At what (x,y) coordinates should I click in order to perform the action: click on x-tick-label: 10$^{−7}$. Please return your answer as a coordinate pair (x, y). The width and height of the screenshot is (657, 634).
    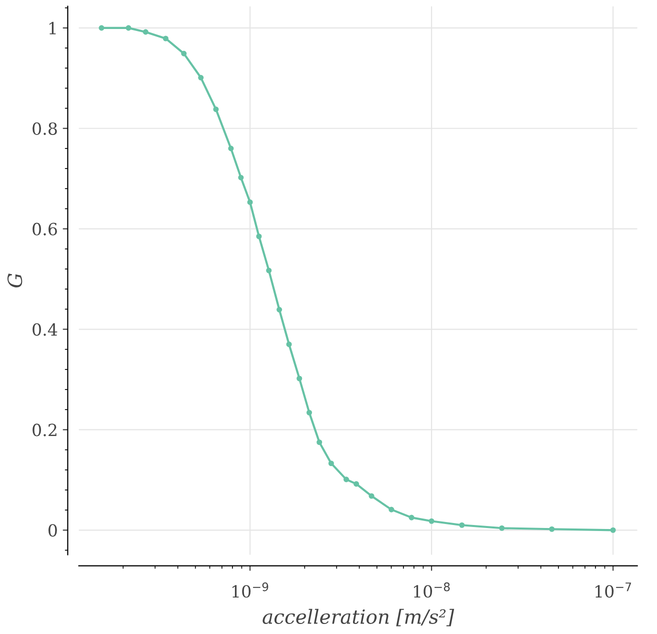
    Looking at the image, I should click on (614, 590).